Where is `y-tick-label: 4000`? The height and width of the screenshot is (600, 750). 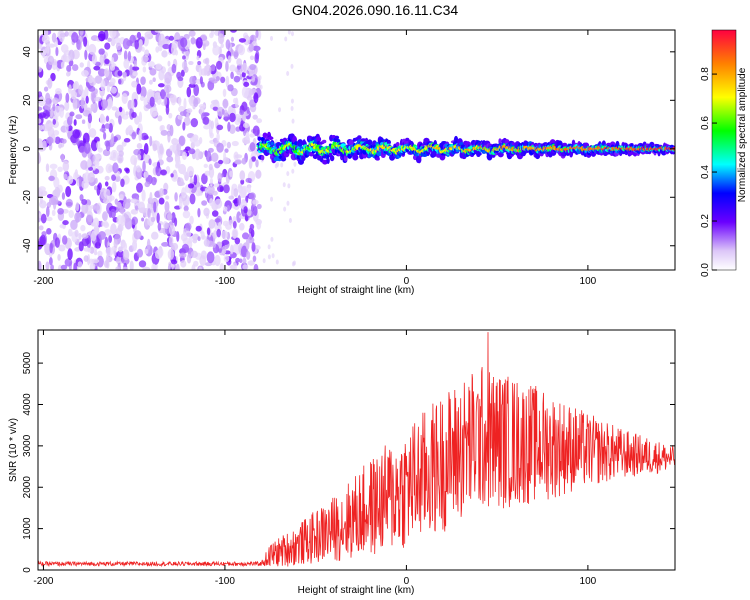 y-tick-label: 4000 is located at coordinates (27, 404).